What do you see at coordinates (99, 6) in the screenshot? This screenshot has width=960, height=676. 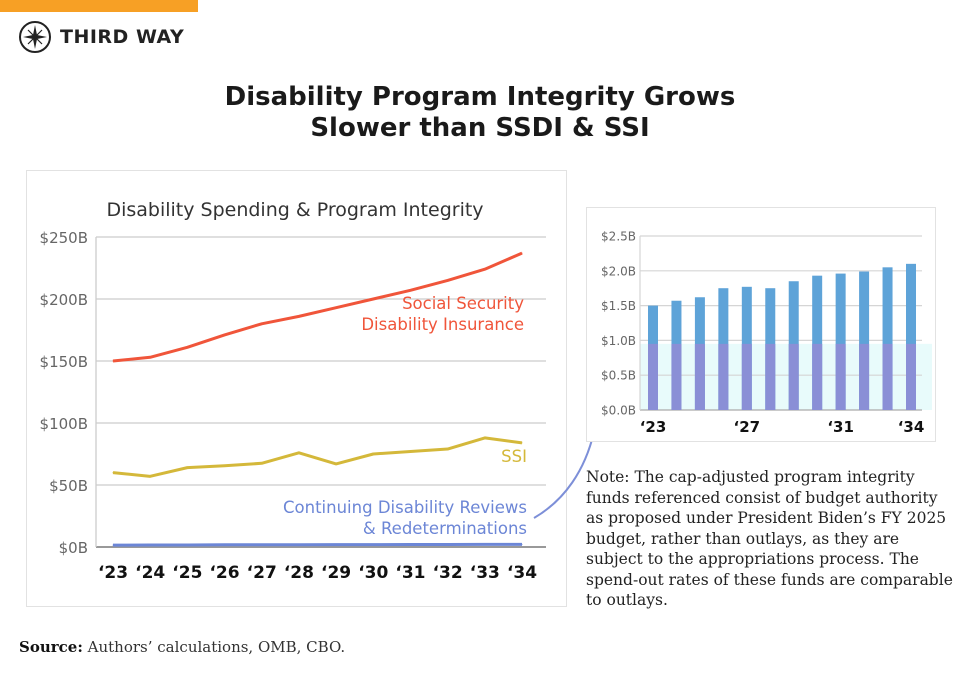 I see `brand-accent-bar` at bounding box center [99, 6].